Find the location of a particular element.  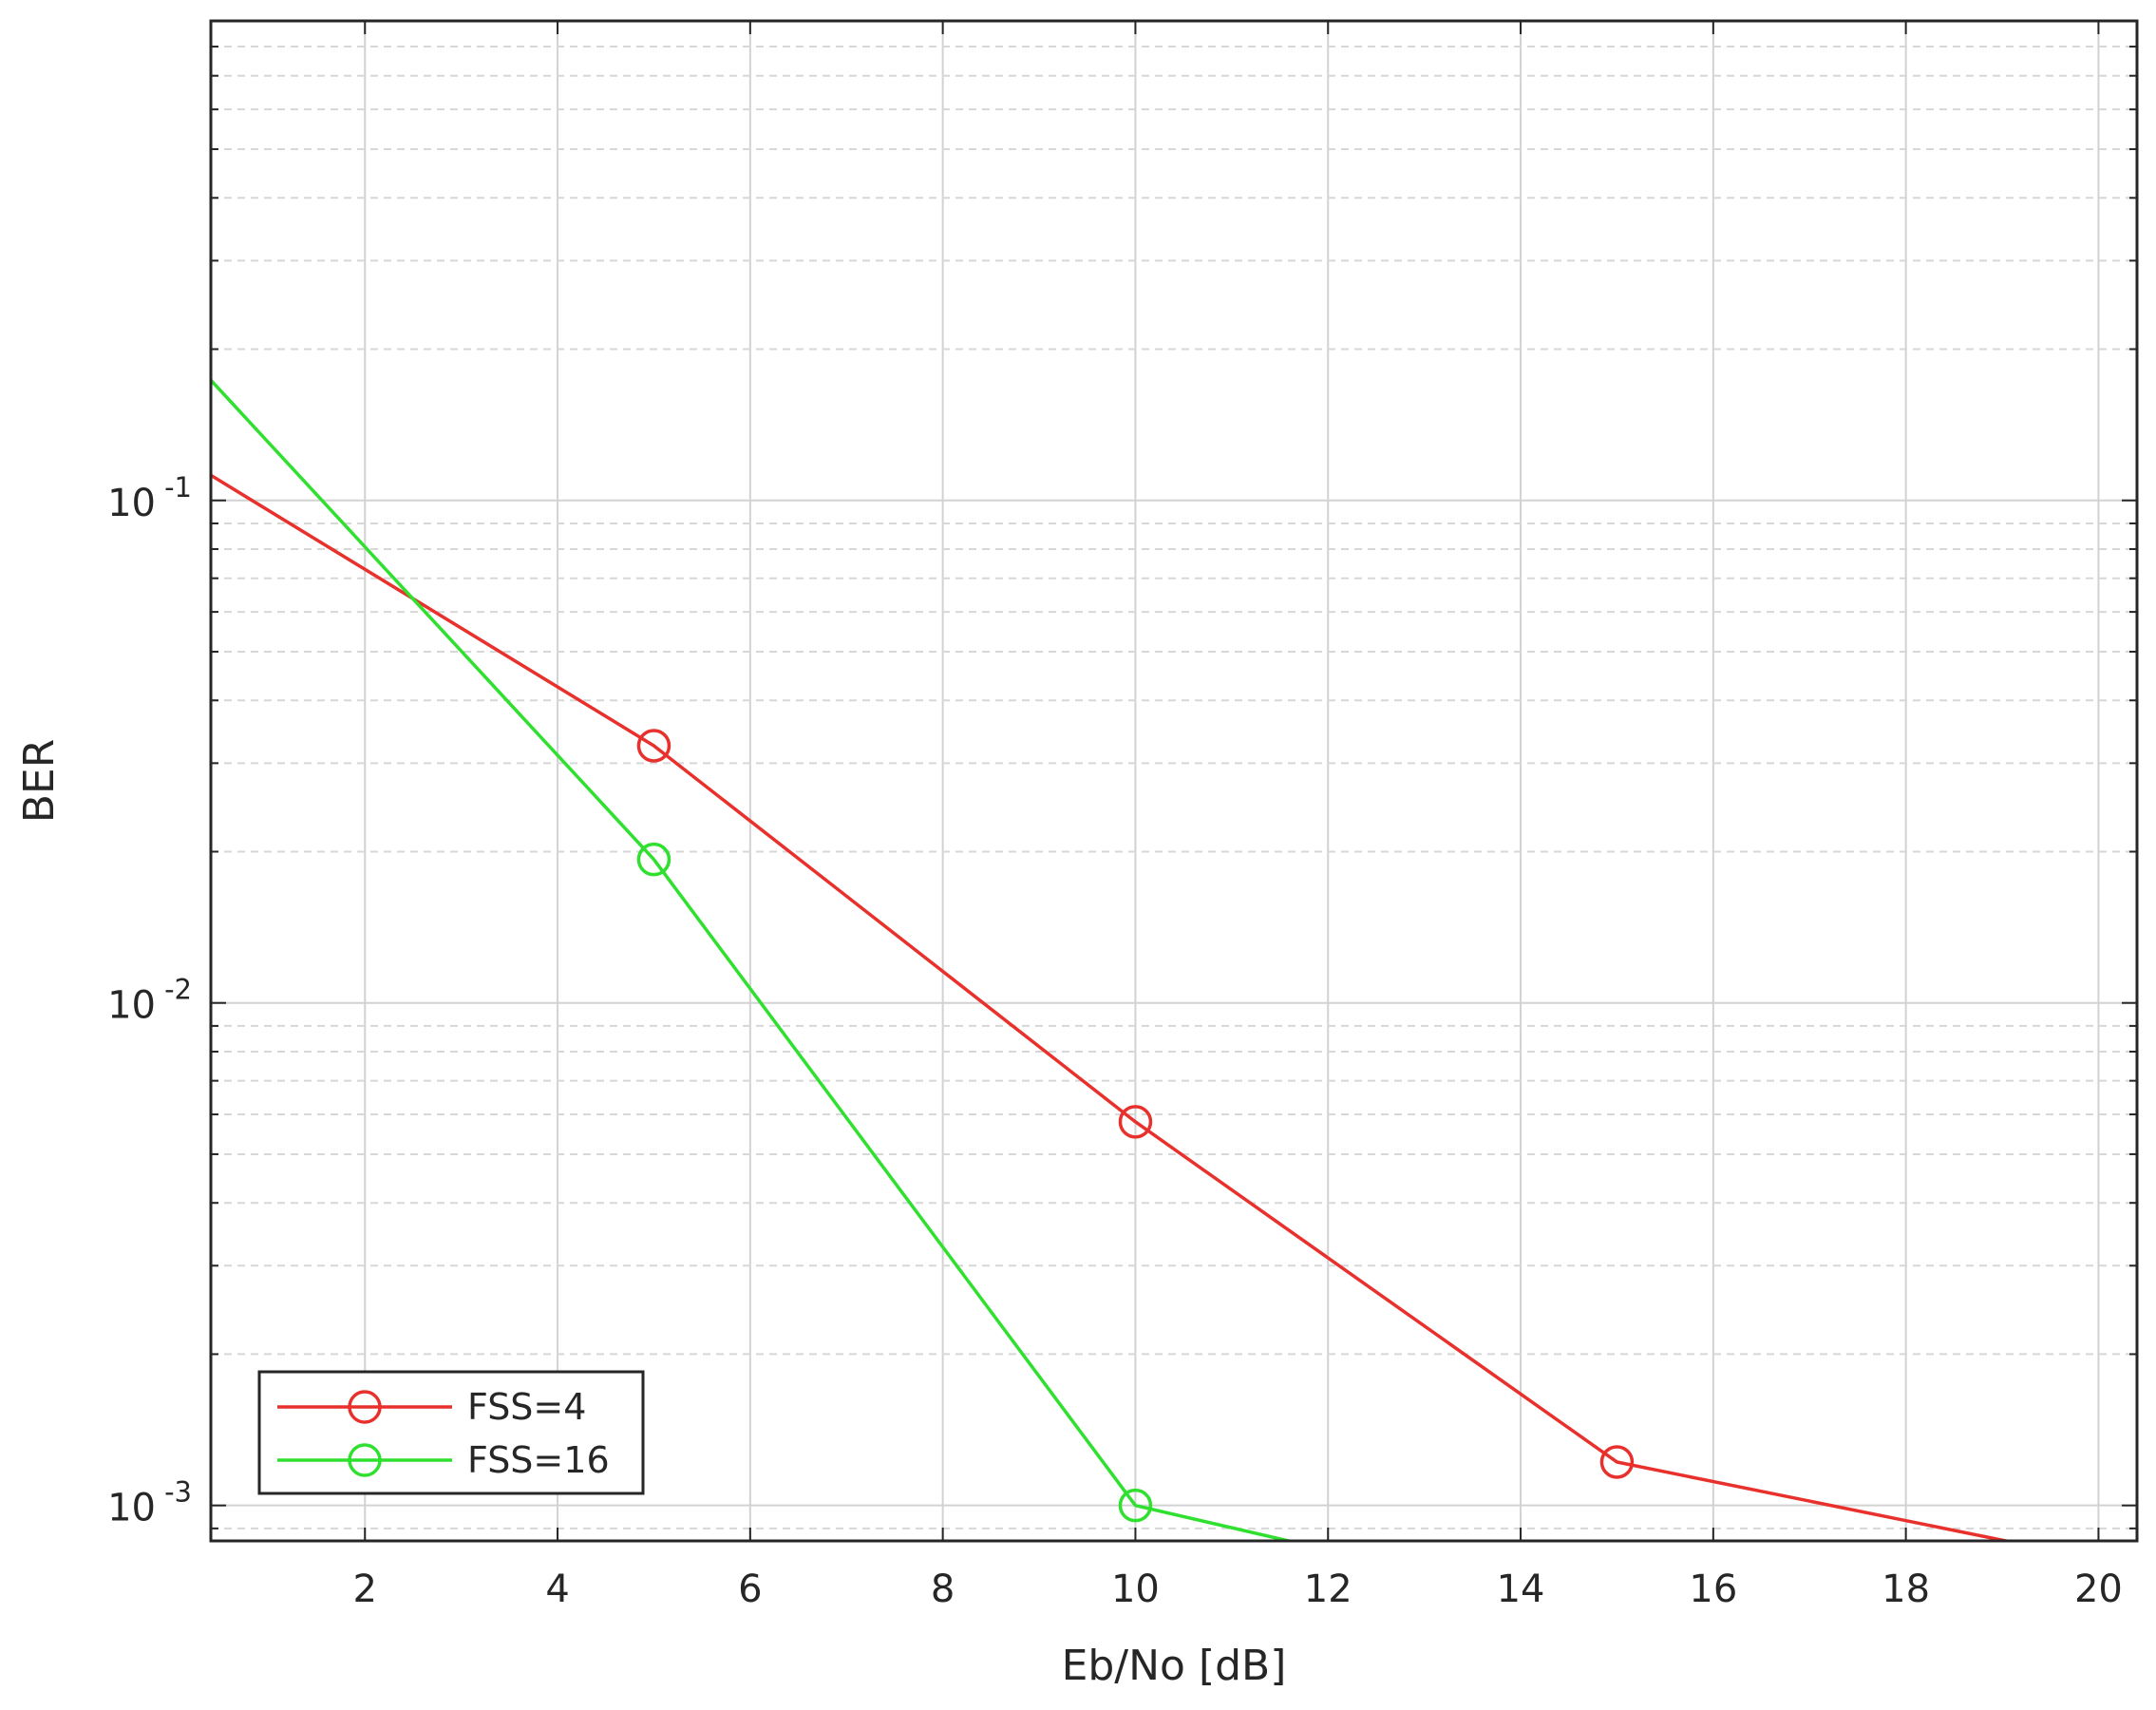

y-tick-label-exponent: -1 is located at coordinates (178, 487).